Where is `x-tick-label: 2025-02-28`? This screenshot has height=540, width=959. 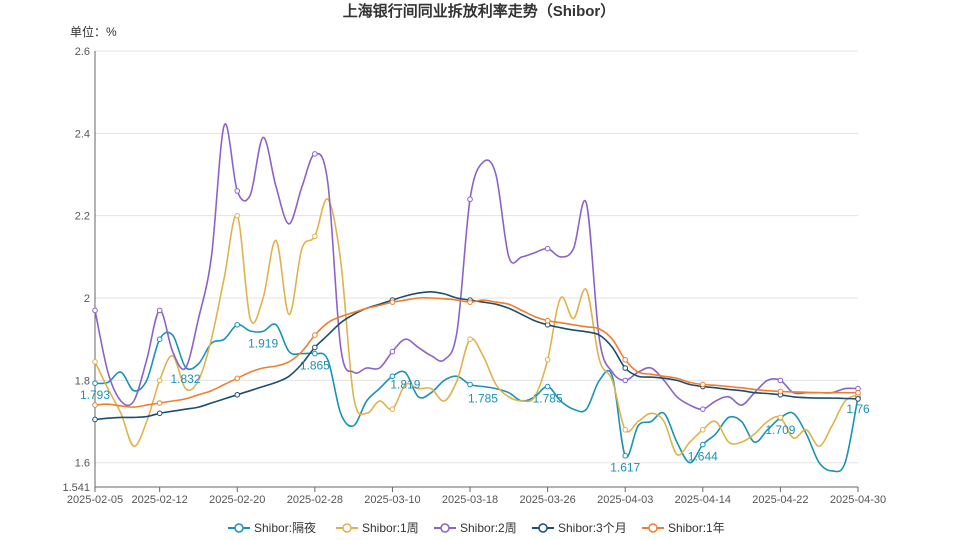
x-tick-label: 2025-02-28 is located at coordinates (315, 500).